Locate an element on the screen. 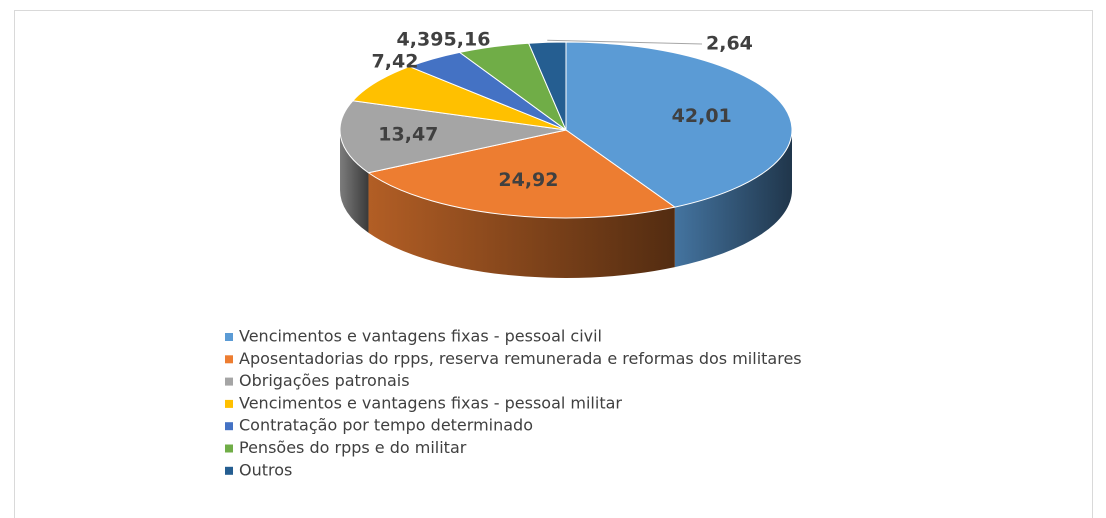  leader-line is located at coordinates (625, 42).